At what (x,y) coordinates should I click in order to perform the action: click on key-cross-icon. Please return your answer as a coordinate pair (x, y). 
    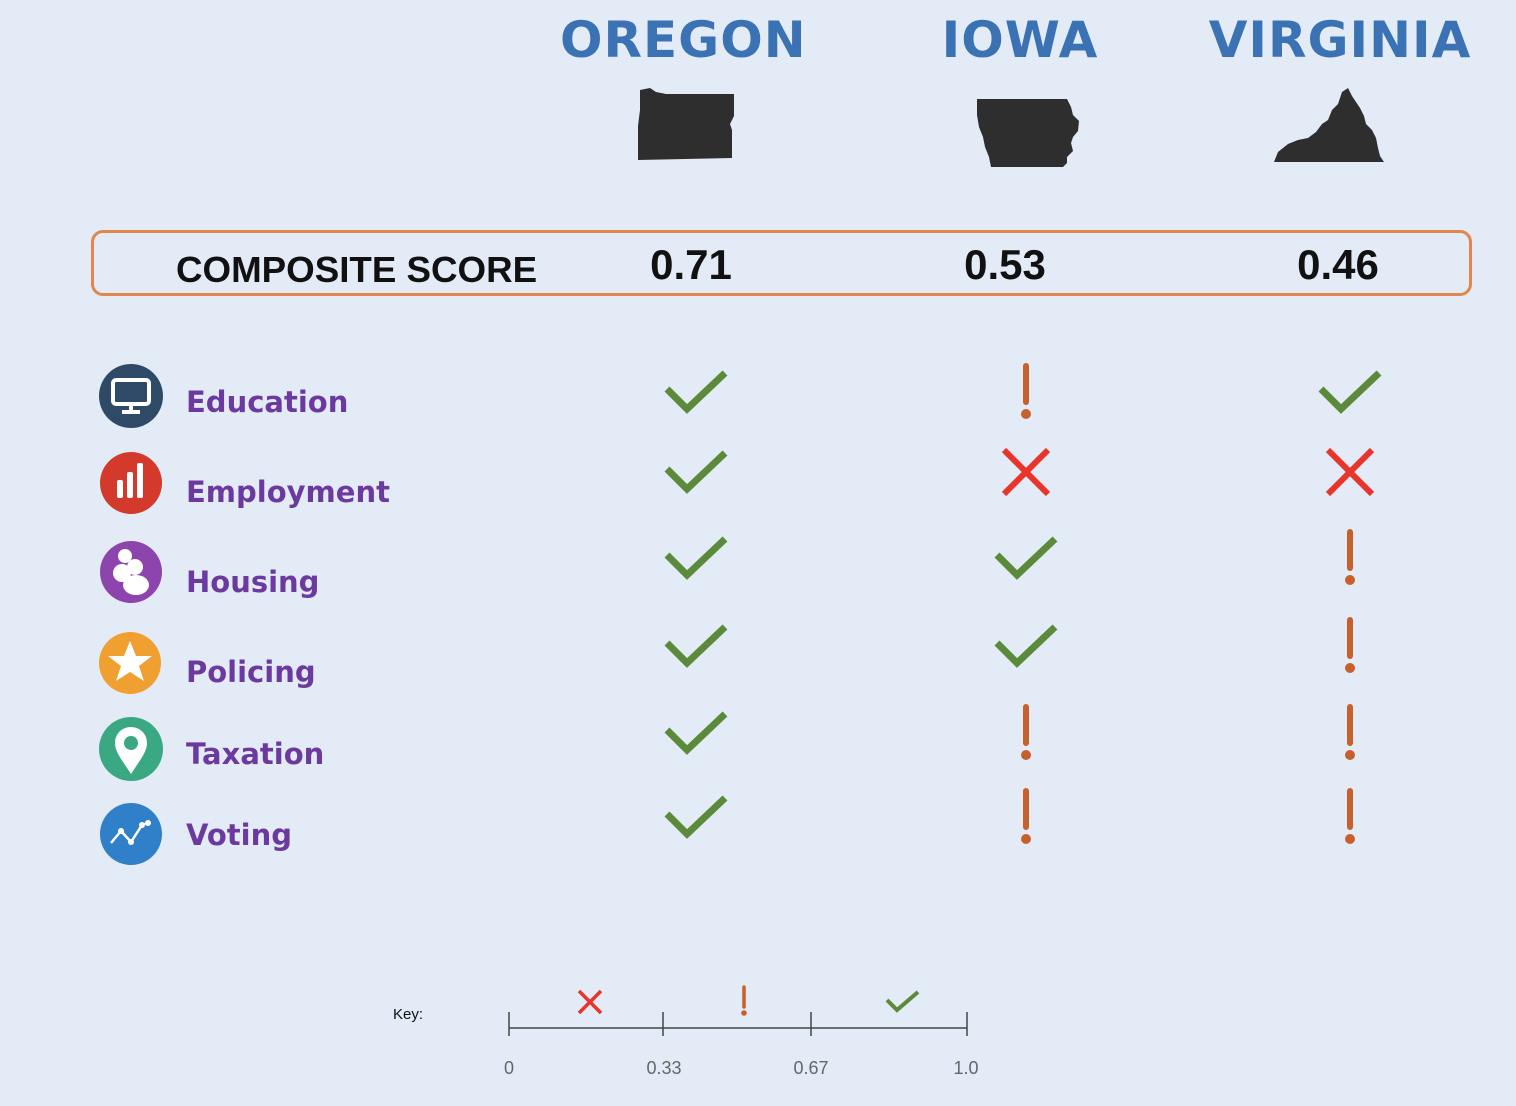
    Looking at the image, I should click on (590, 1002).